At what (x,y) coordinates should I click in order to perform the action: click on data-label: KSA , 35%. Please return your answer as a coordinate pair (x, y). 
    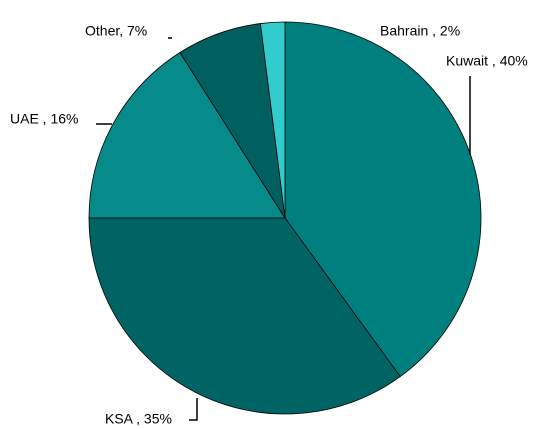
    Looking at the image, I should click on (138, 419).